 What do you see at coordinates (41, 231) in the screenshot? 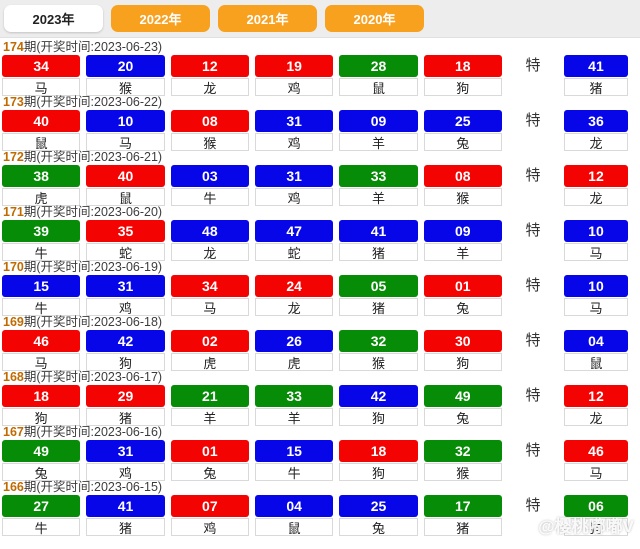
I see `number-ball: 39` at bounding box center [41, 231].